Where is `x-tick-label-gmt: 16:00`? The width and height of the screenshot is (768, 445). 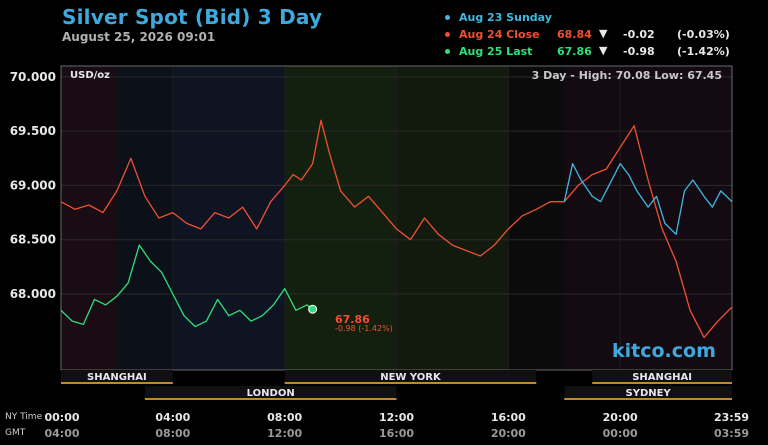 x-tick-label-gmt: 16:00 is located at coordinates (396, 433).